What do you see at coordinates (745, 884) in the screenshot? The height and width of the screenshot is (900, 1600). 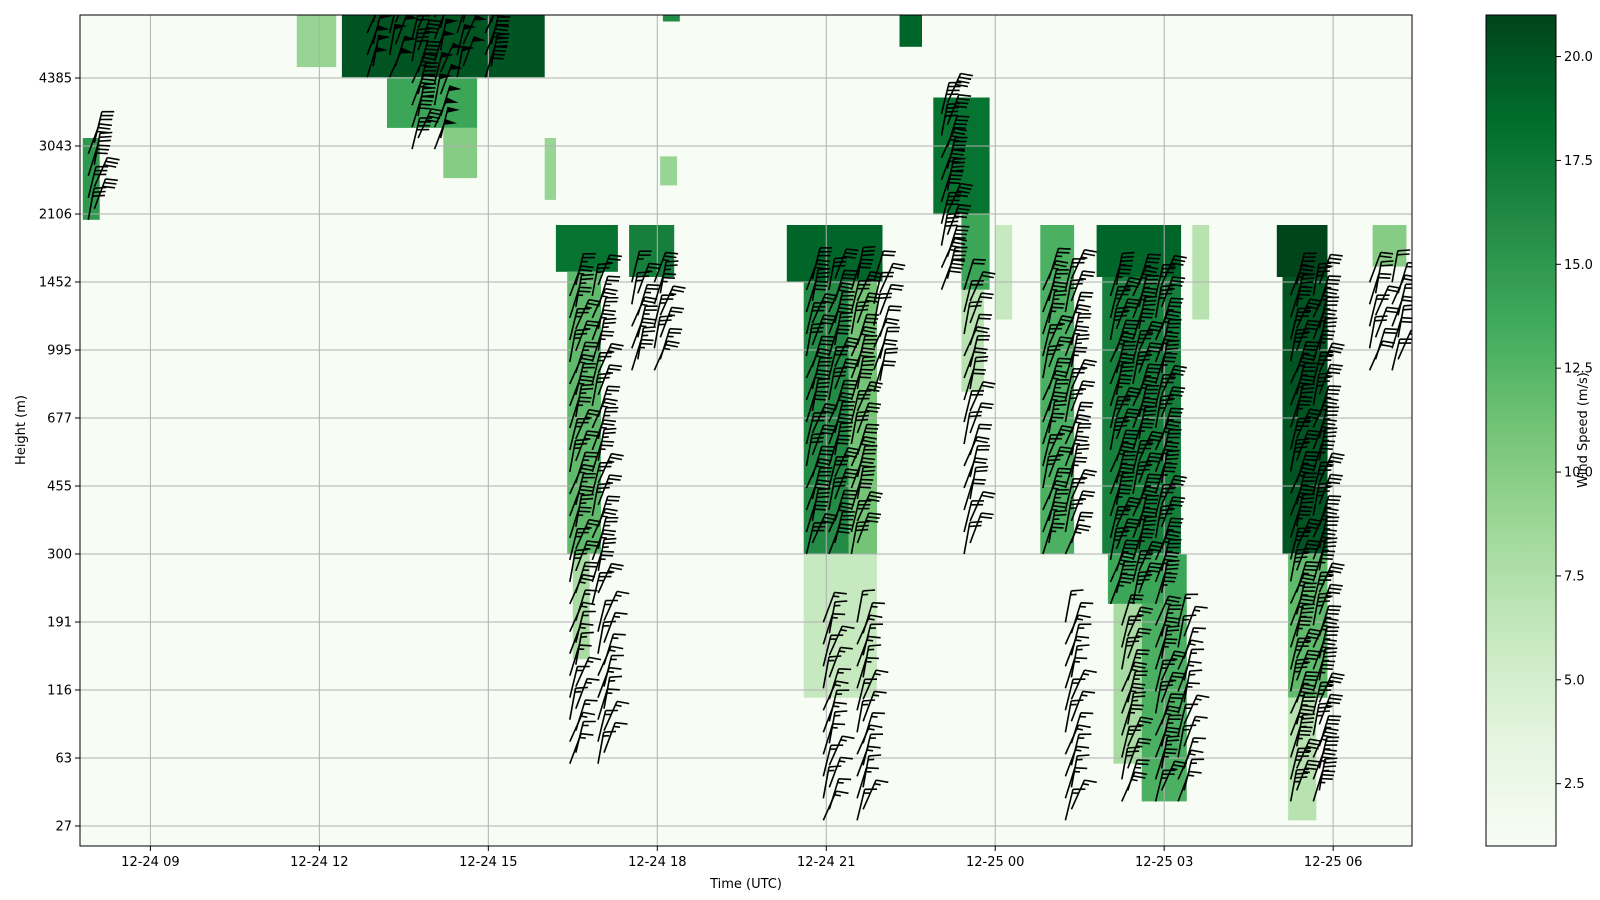 I see `x-axis-label: Time (UTC)` at bounding box center [745, 884].